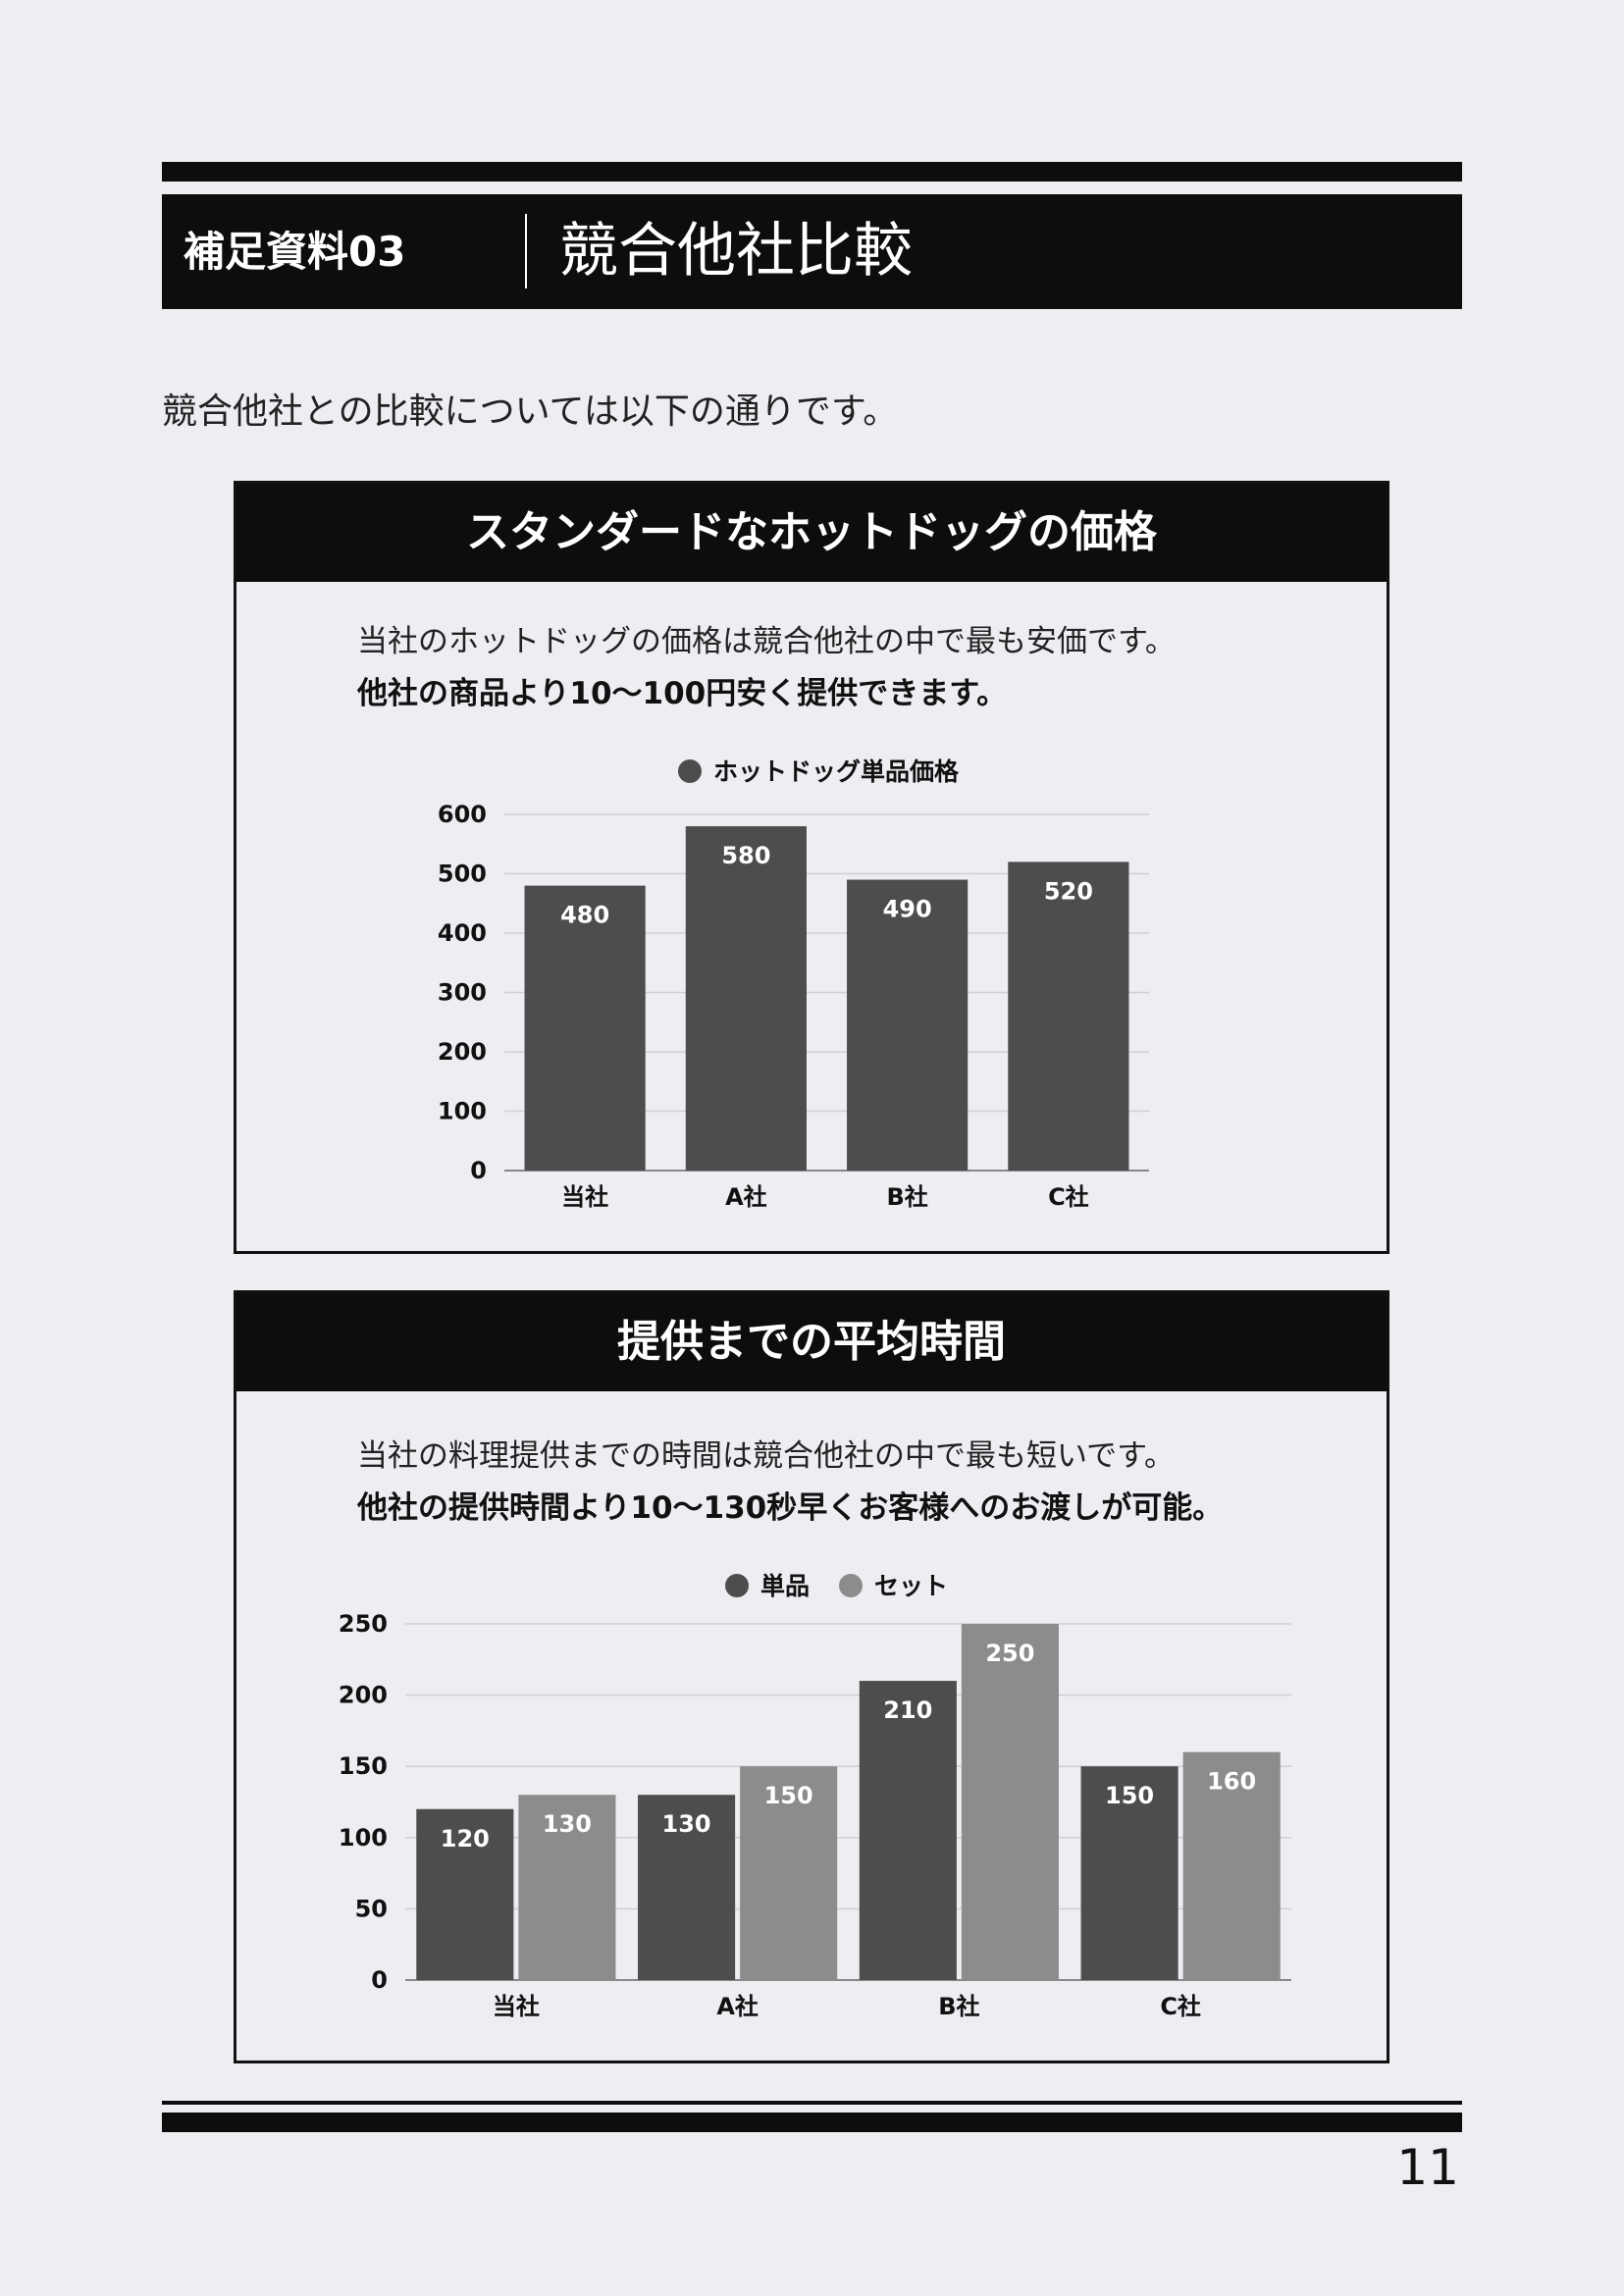 This screenshot has width=1624, height=2296. I want to click on price-desc: 当社のホットドッグの価格は競合他社の中で最も安価です。, so click(766, 641).